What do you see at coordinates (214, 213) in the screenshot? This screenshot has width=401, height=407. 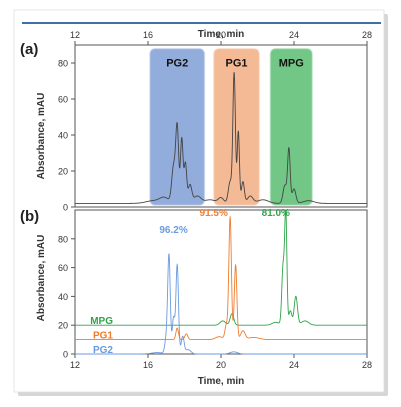 I see `purity-label-pg1: 91.5%` at bounding box center [214, 213].